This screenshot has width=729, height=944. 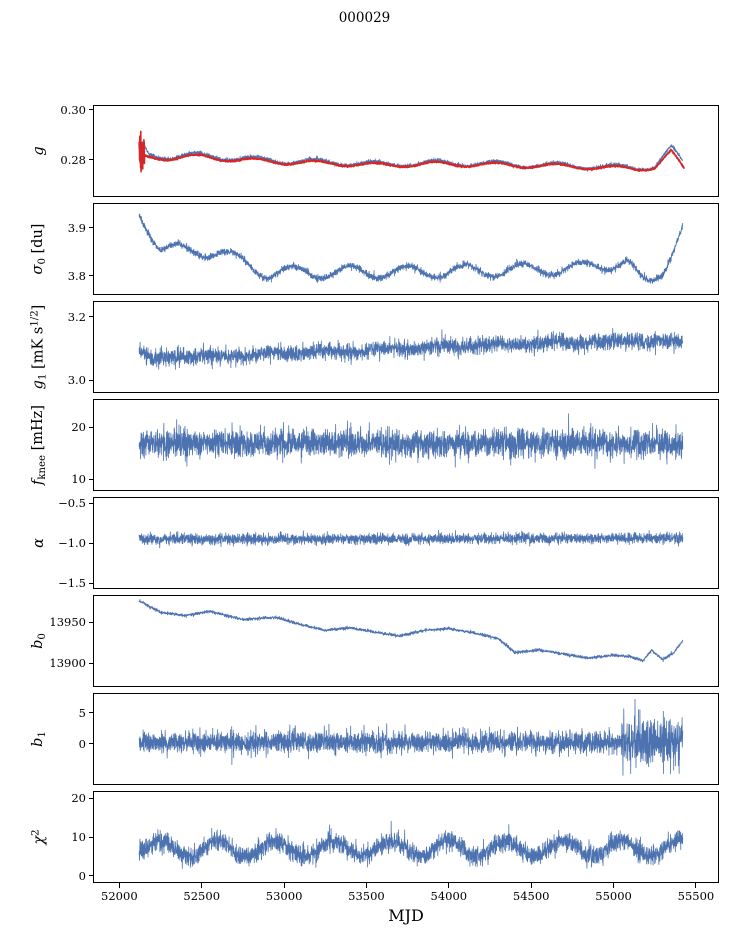 What do you see at coordinates (67, 622) in the screenshot?
I see `y-tick-label: 13950` at bounding box center [67, 622].